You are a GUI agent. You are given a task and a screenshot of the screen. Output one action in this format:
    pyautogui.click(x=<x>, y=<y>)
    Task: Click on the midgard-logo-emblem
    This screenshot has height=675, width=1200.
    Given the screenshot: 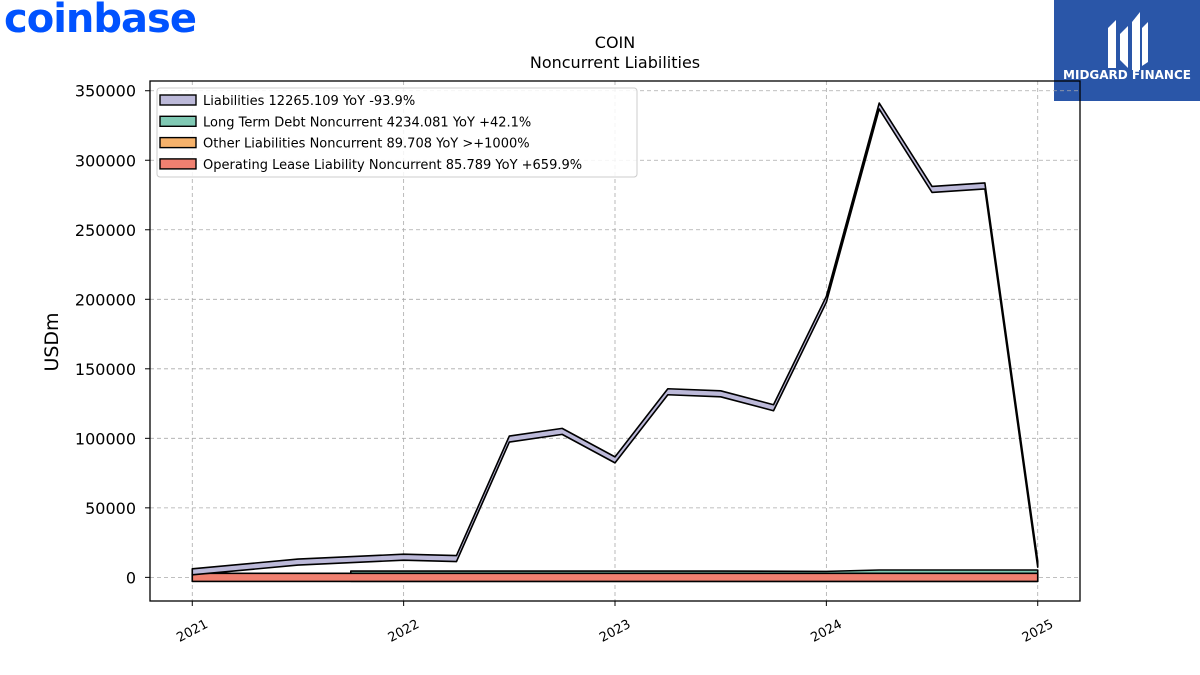 What is the action you would take?
    pyautogui.click(x=1127, y=50)
    